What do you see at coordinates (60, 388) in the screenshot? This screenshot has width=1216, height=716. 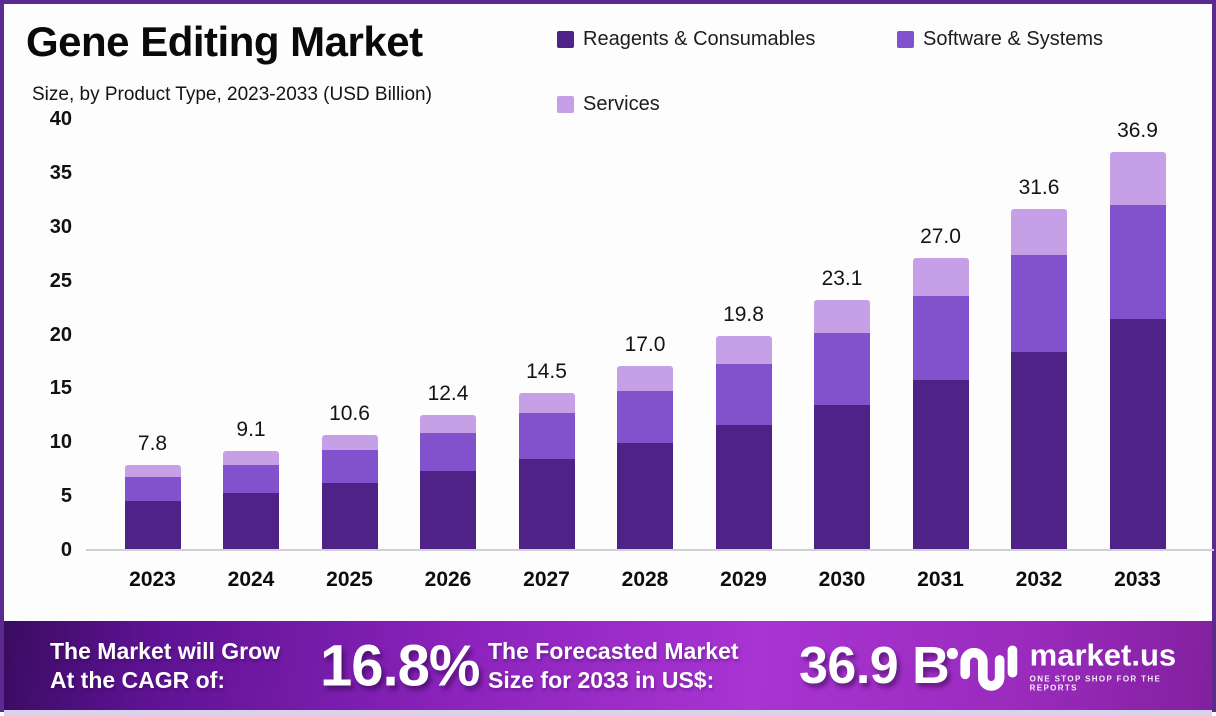 I see `y-tick-label: 15` at bounding box center [60, 388].